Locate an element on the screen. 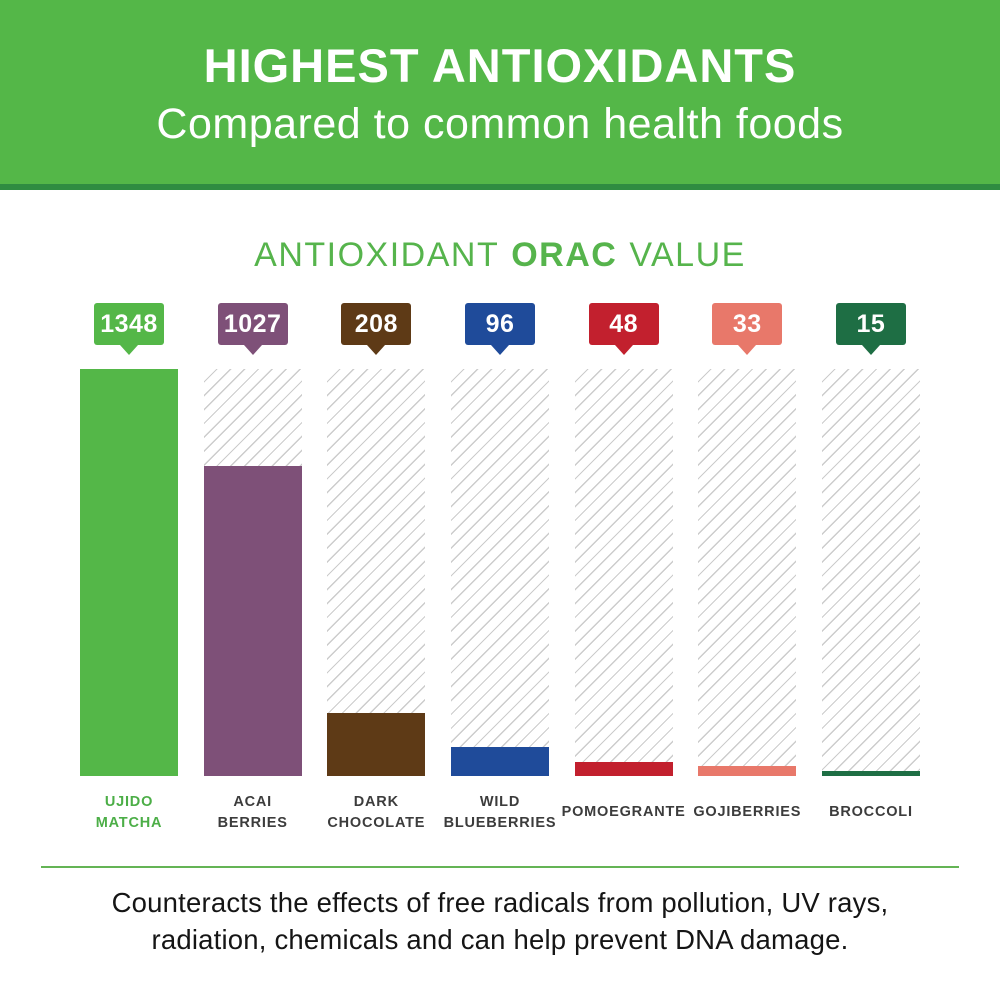 The image size is (1000, 1000). bar-label-gojiberries-line-1: GOJIBERRIES is located at coordinates (747, 812).